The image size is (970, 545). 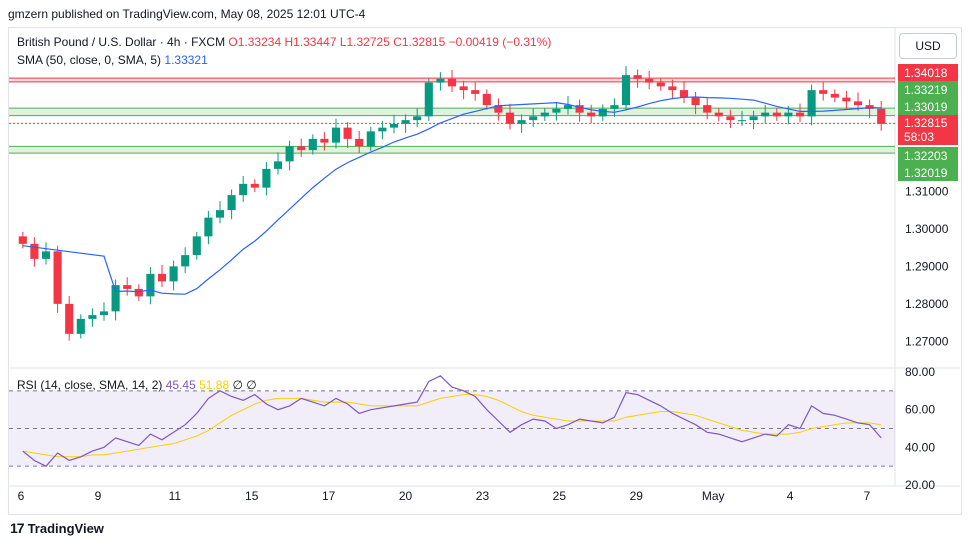 I want to click on time-tick-label: 9, so click(x=98, y=496).